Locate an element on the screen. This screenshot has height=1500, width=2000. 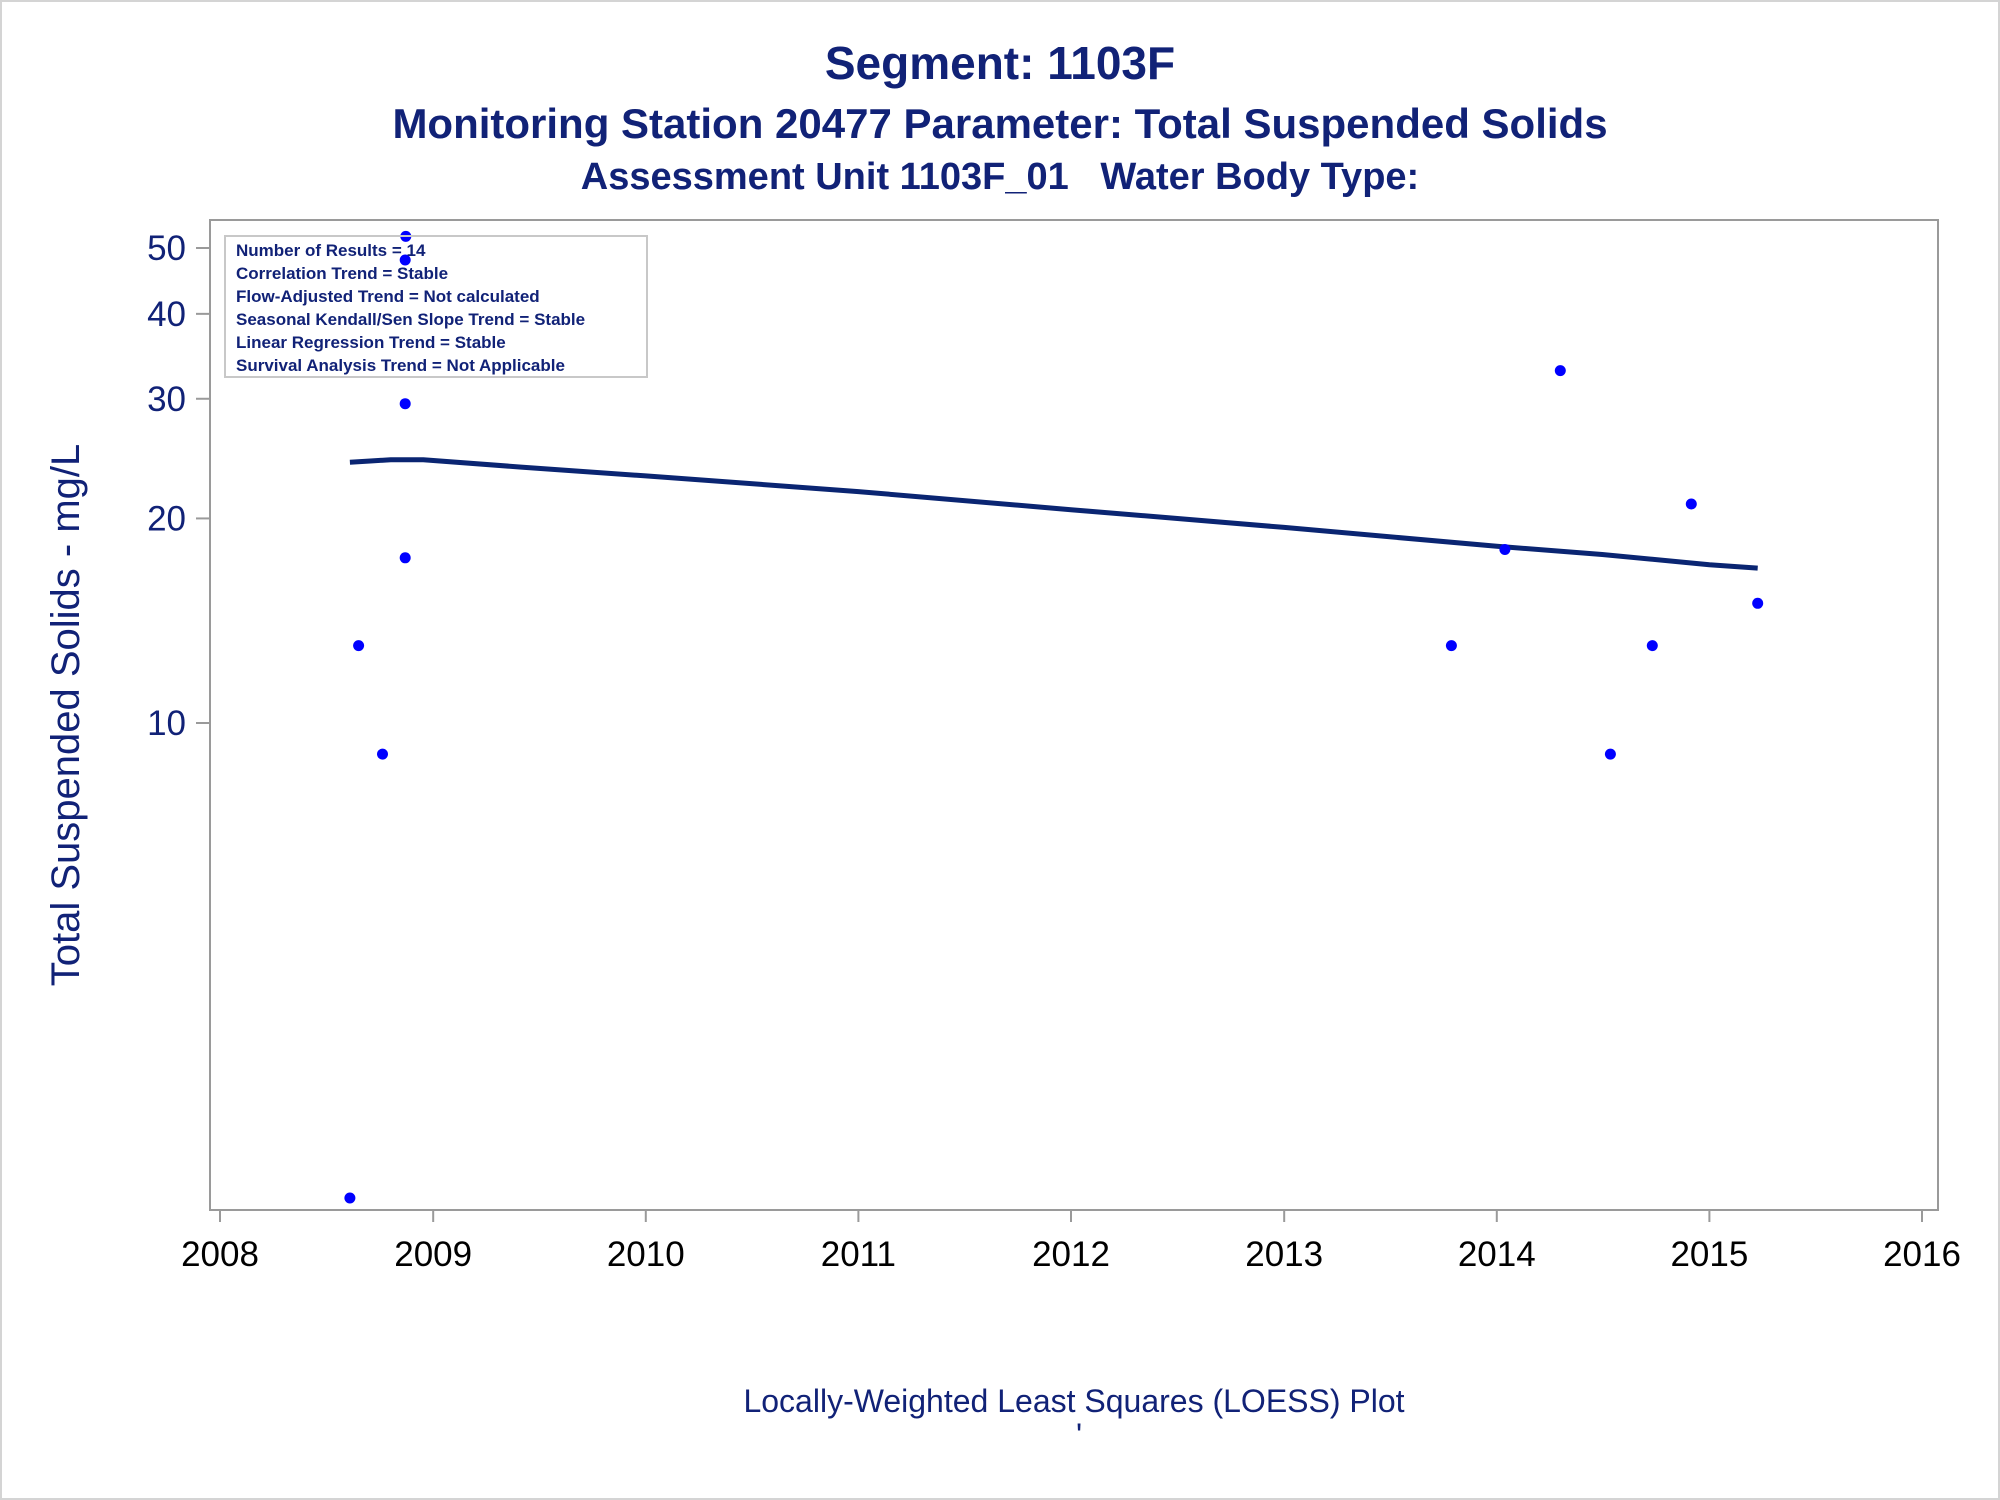
y-axis: 10 20 30 40 50 is located at coordinates (178, 486).